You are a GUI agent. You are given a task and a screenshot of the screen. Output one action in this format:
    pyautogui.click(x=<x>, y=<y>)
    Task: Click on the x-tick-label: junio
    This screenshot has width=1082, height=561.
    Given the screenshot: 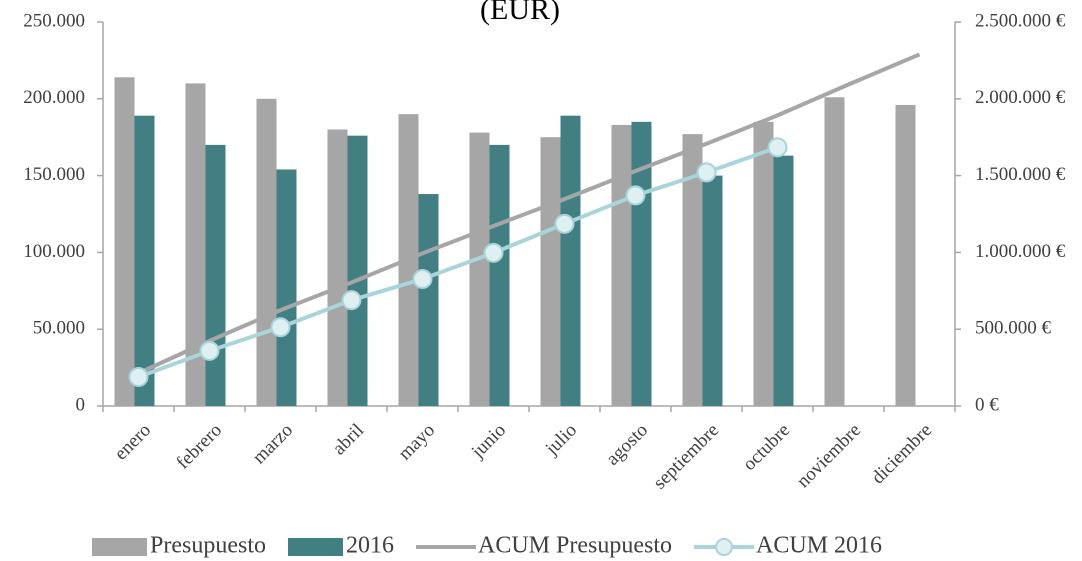 What is the action you would take?
    pyautogui.click(x=488, y=441)
    